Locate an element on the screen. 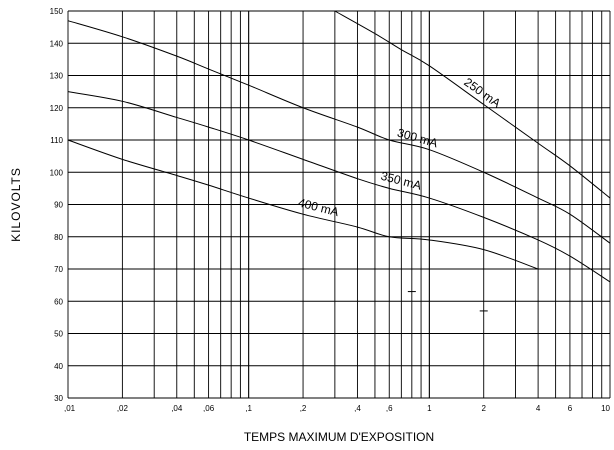 This screenshot has height=450, width=614. y-tick-label: 120 is located at coordinates (57, 108).